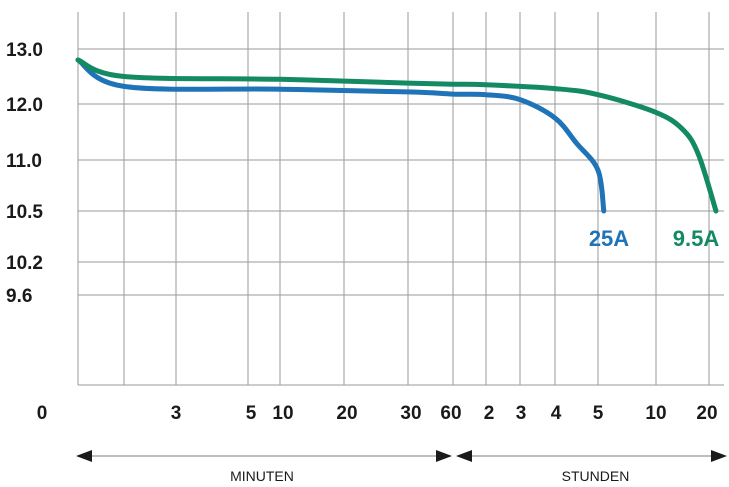 The image size is (729, 487). Describe the element at coordinates (598, 413) in the screenshot. I see `x-tick-label-10: 5` at that location.